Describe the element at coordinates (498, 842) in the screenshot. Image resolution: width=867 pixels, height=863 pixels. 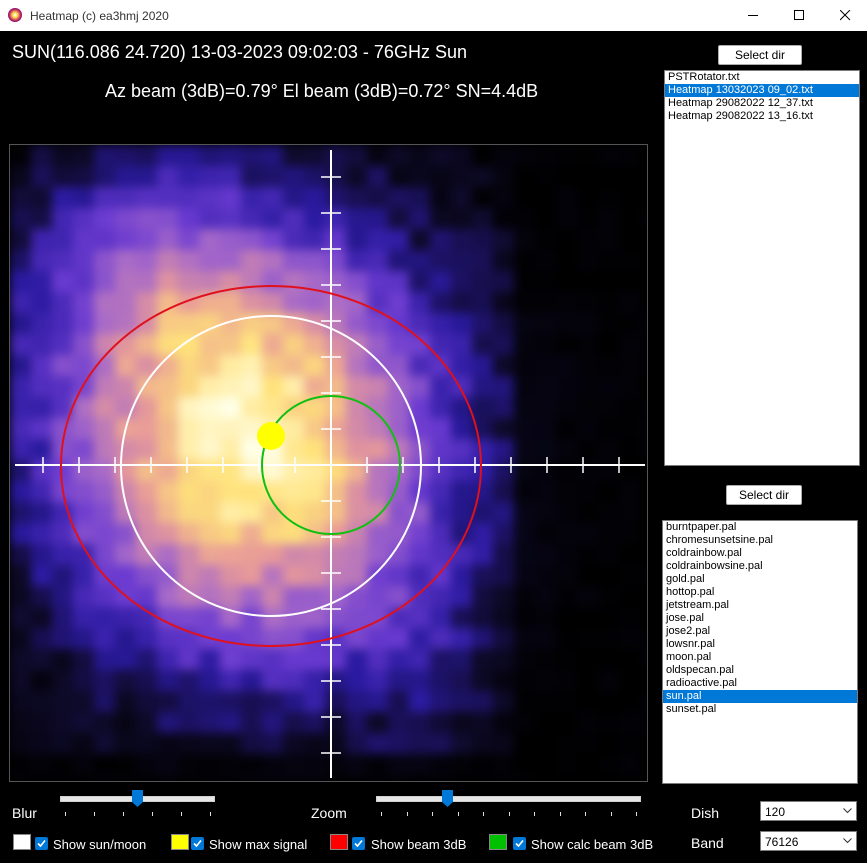
I see `calc-beam-3db-color-swatch` at that location.